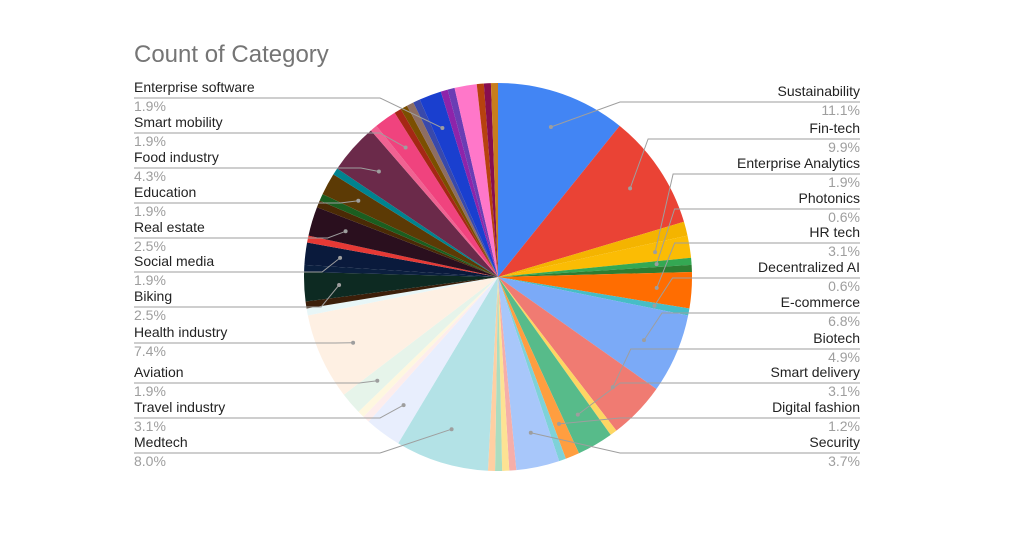 This screenshot has height=536, width=1024. Describe the element at coordinates (194, 87) in the screenshot. I see `slice-label: Enterprise software` at that location.